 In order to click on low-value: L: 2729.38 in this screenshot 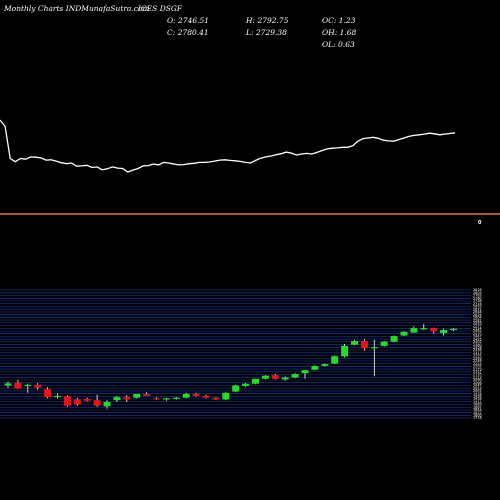, I will do `click(266, 32)`.